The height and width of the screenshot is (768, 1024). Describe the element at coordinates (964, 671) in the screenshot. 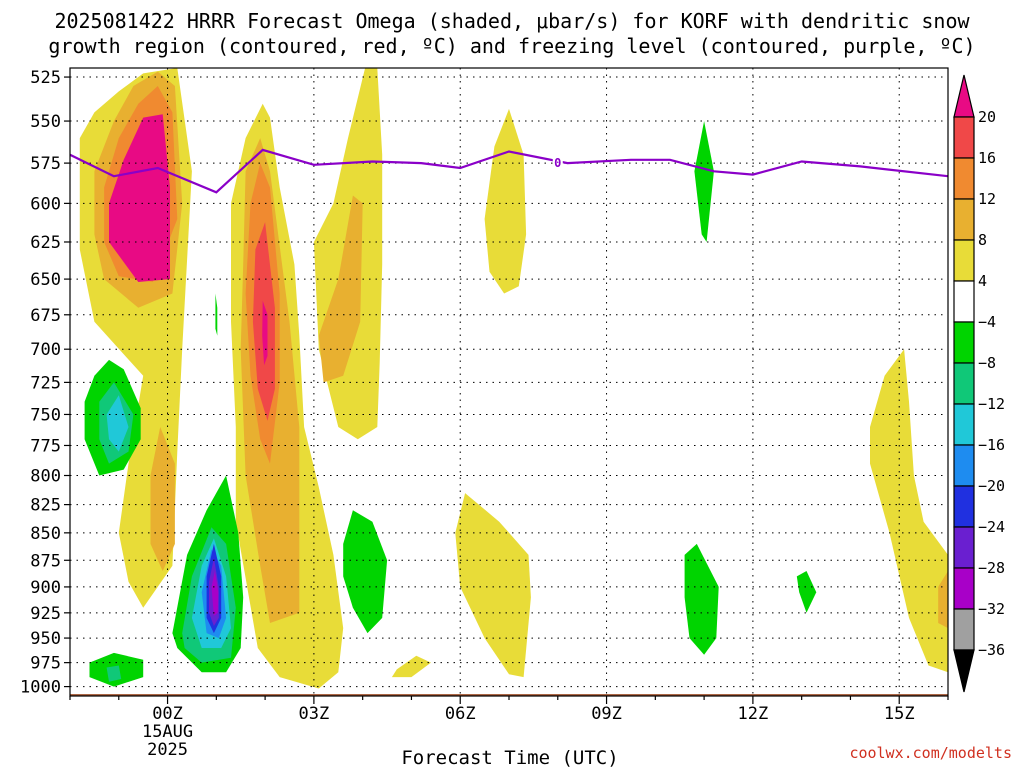

I see `colorbar-bottom-arrow` at that location.